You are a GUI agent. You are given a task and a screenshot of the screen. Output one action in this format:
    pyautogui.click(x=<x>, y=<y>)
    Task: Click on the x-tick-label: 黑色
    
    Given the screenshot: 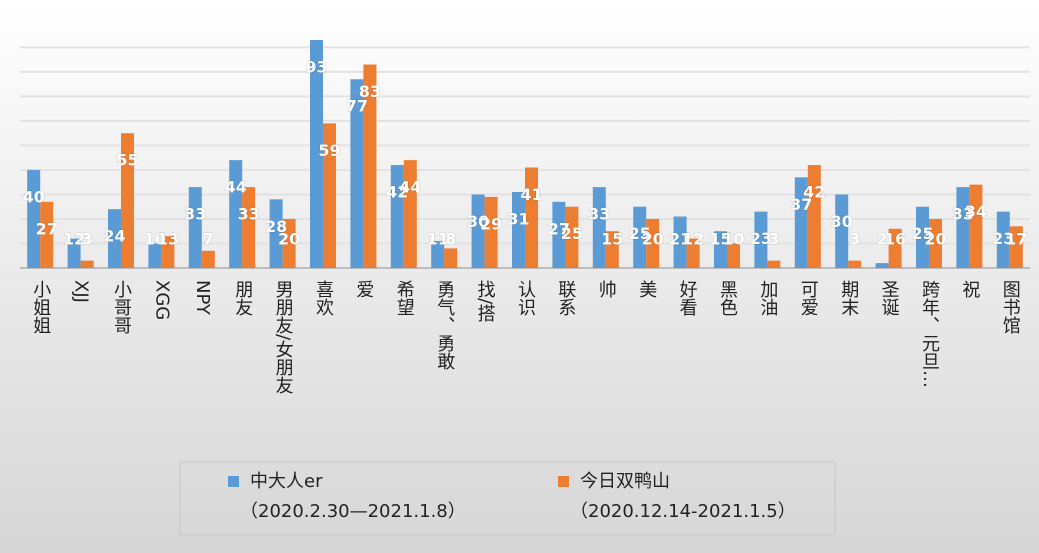 What is the action you would take?
    pyautogui.click(x=727, y=298)
    